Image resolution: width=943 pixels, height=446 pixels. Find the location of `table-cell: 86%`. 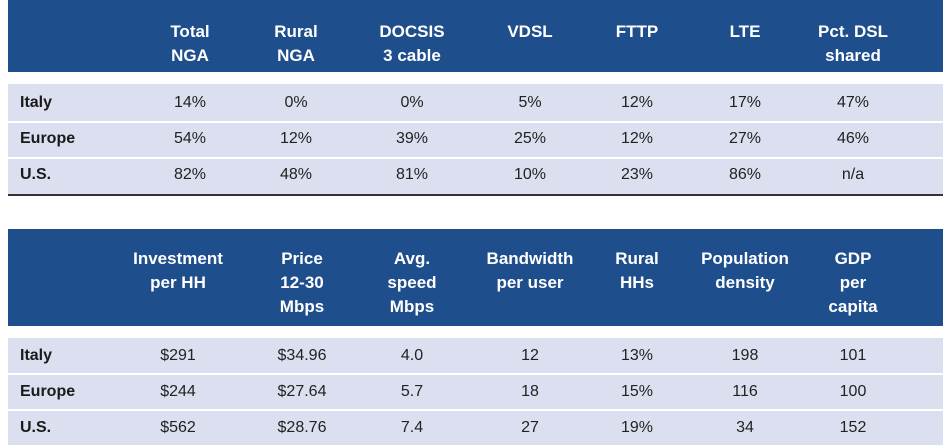

table-cell: 86% is located at coordinates (745, 174).